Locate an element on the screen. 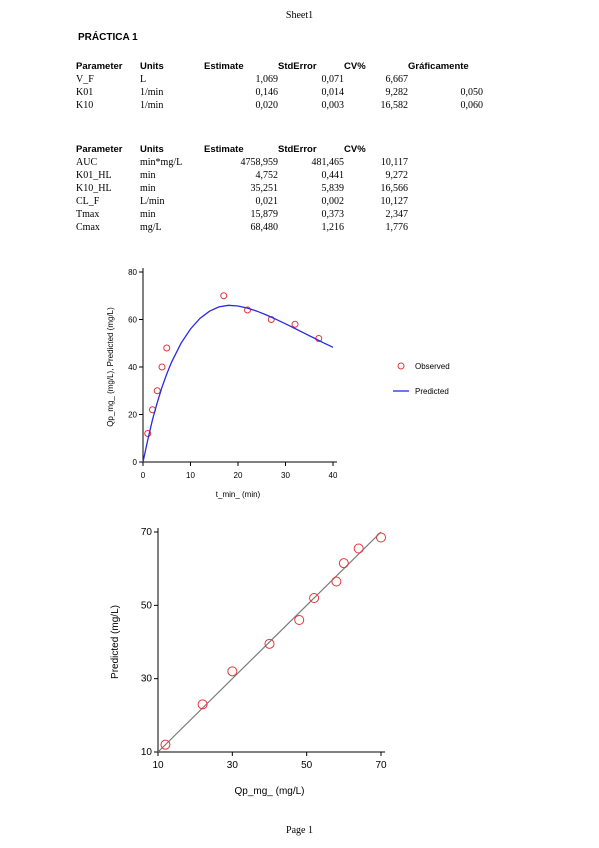 This screenshot has width=599, height=848. section-title: PRÁCTICA 1 is located at coordinates (108, 37).